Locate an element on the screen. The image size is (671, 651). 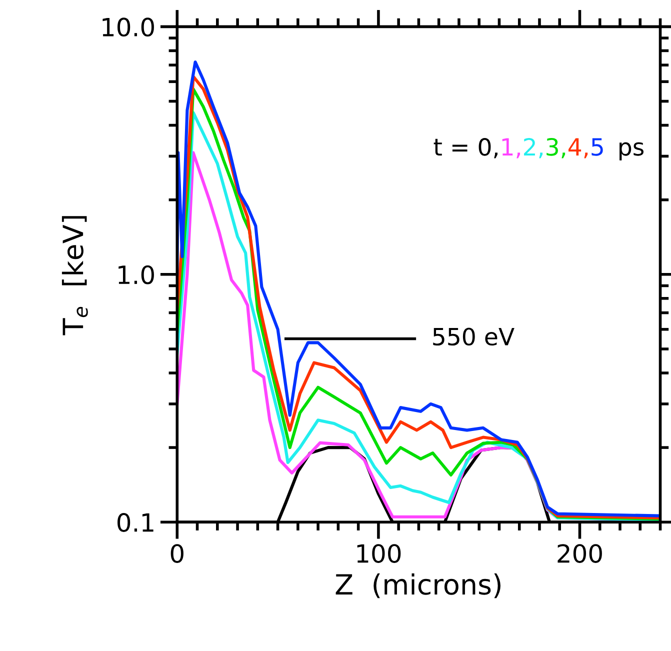
text: 4, is located at coordinates (578, 148).